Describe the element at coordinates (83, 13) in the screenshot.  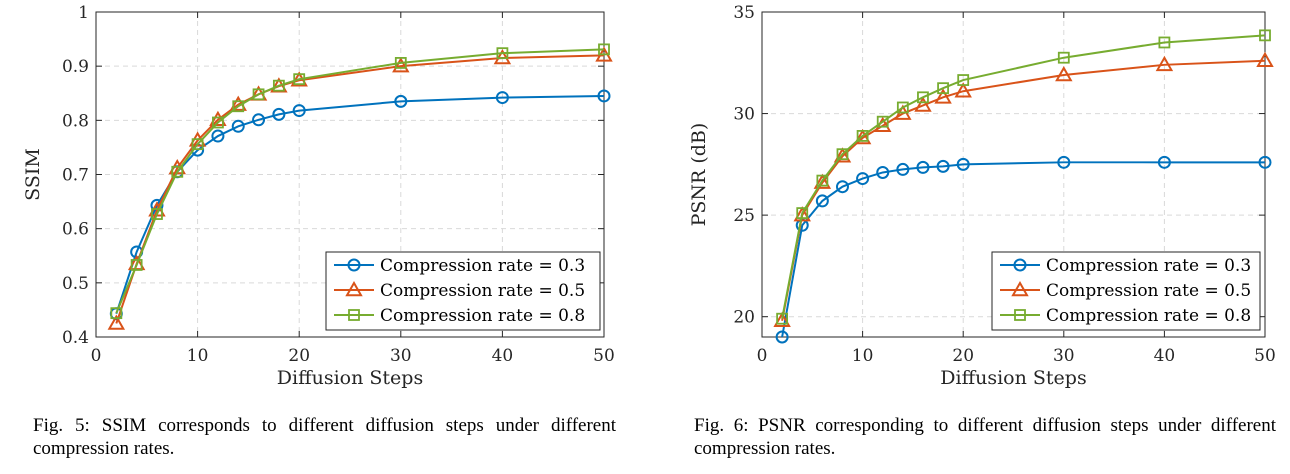
I see `chart1-ytick-label: 1` at that location.